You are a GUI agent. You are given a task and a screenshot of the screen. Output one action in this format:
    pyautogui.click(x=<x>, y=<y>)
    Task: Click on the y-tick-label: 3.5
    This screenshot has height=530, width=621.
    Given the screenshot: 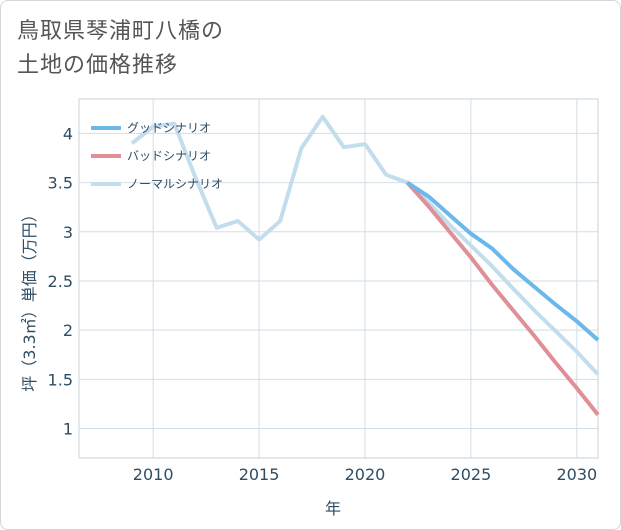 What is the action you would take?
    pyautogui.click(x=60, y=183)
    